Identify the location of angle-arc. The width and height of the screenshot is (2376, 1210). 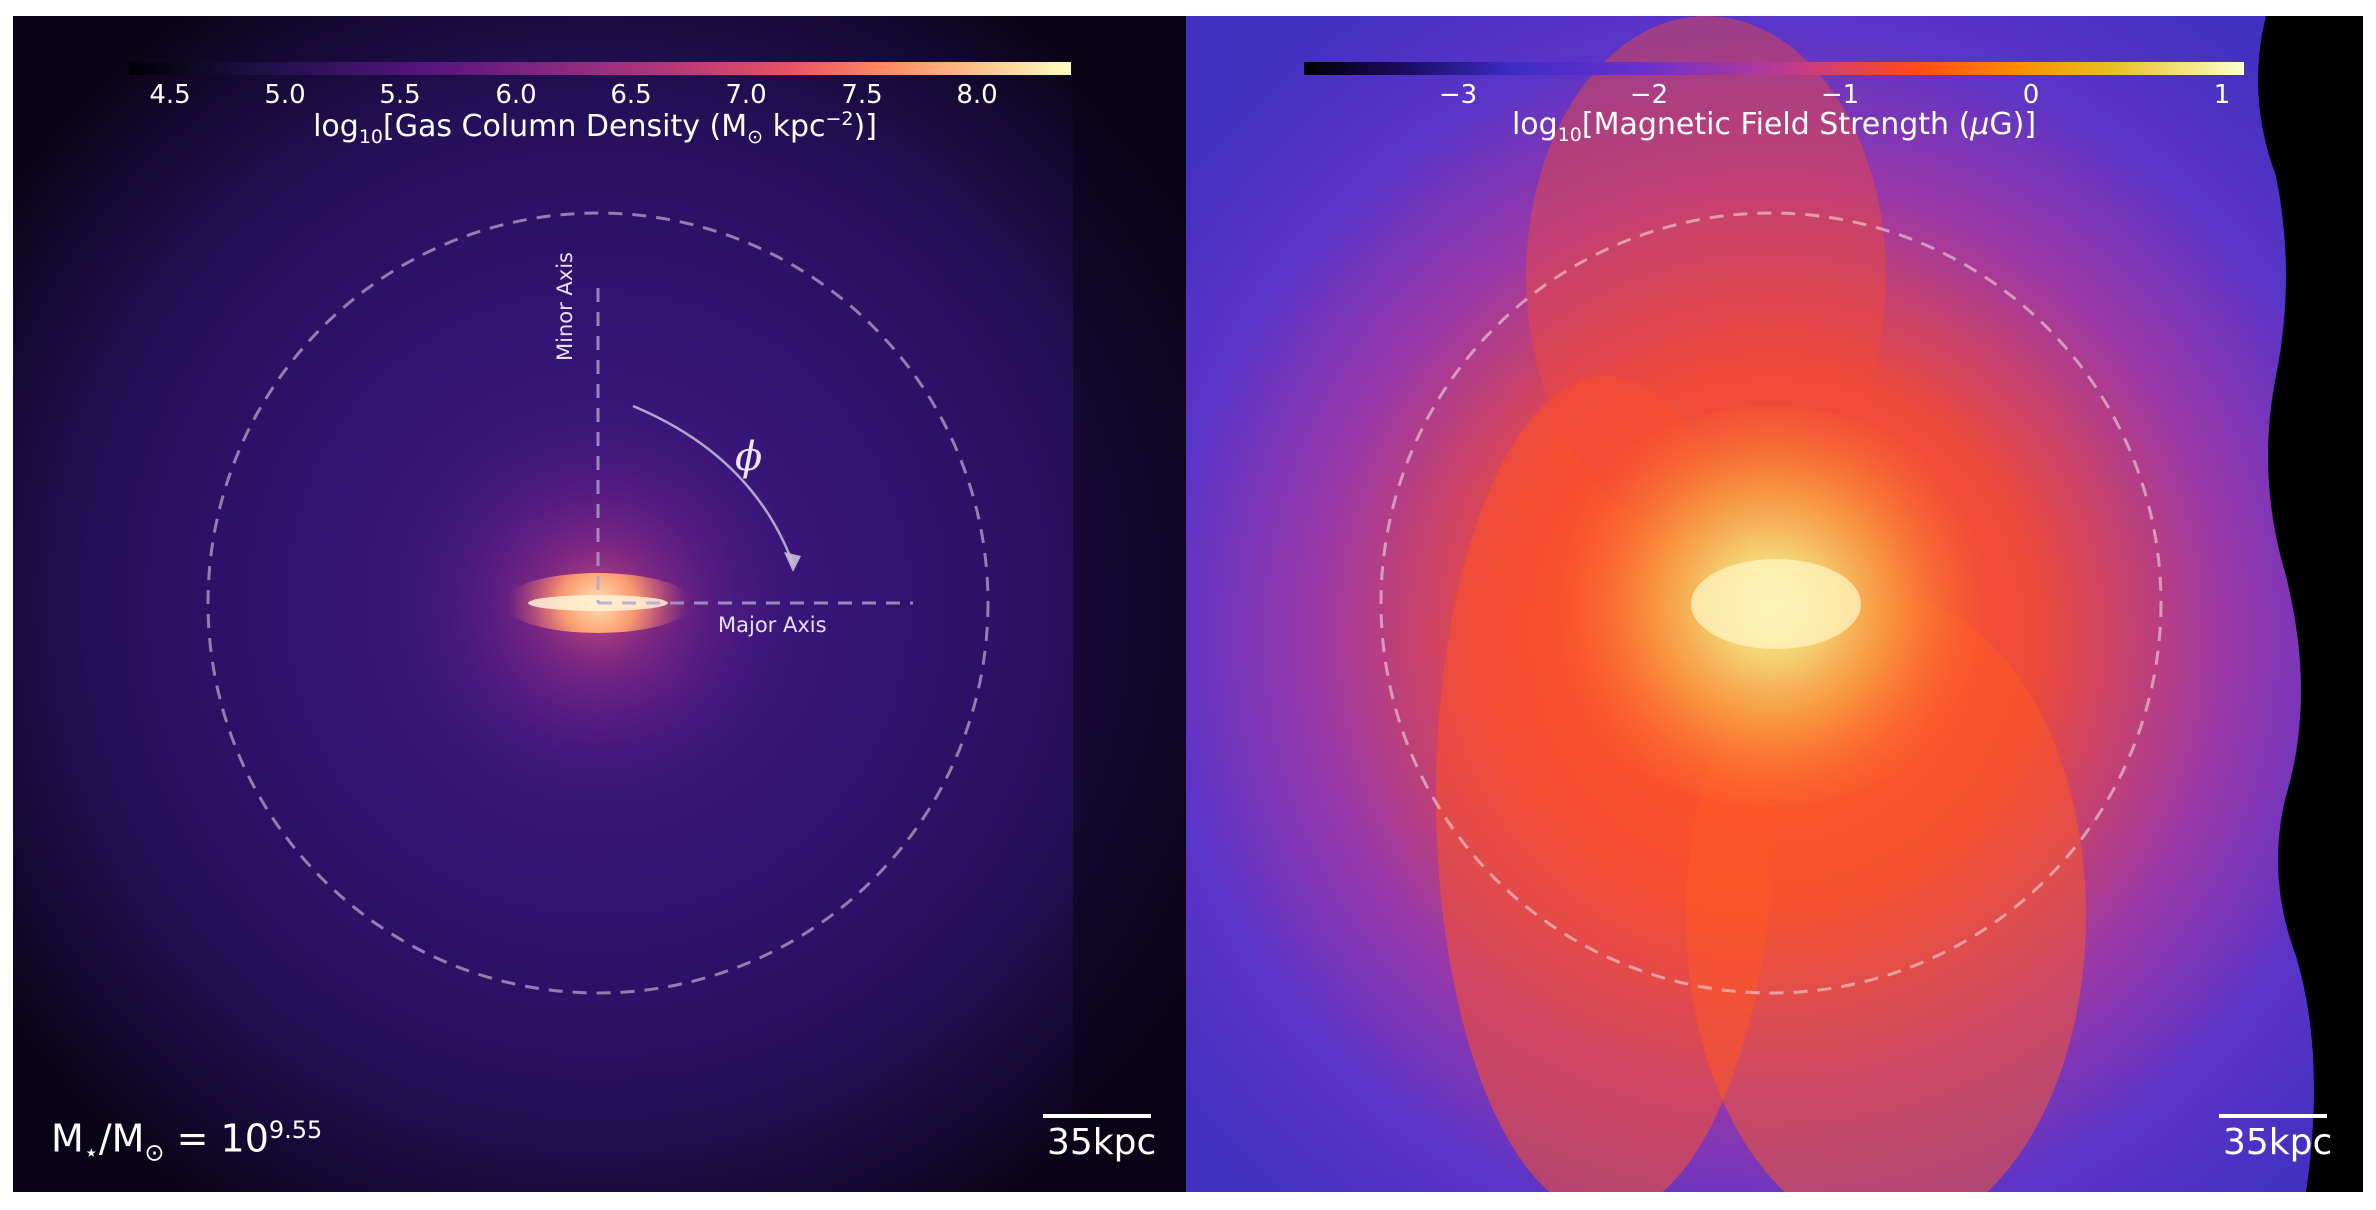
(713, 484).